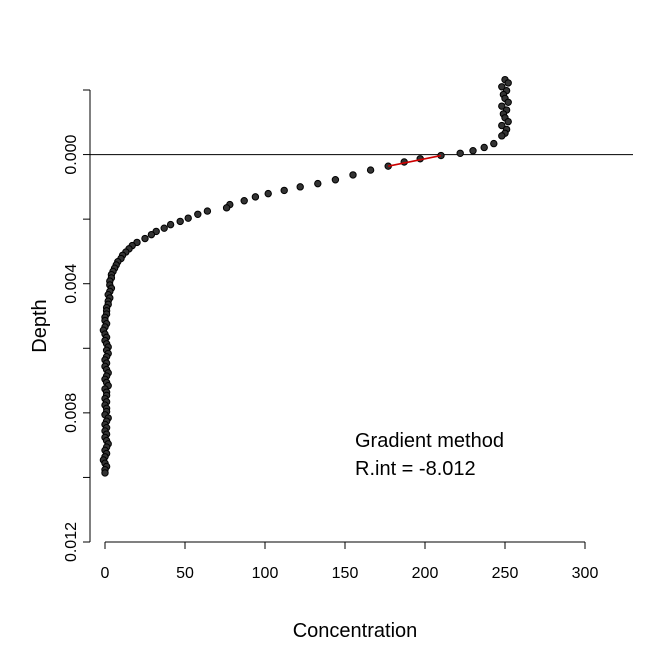 The width and height of the screenshot is (672, 672). What do you see at coordinates (415, 160) in the screenshot?
I see `gradient-fit-line` at bounding box center [415, 160].